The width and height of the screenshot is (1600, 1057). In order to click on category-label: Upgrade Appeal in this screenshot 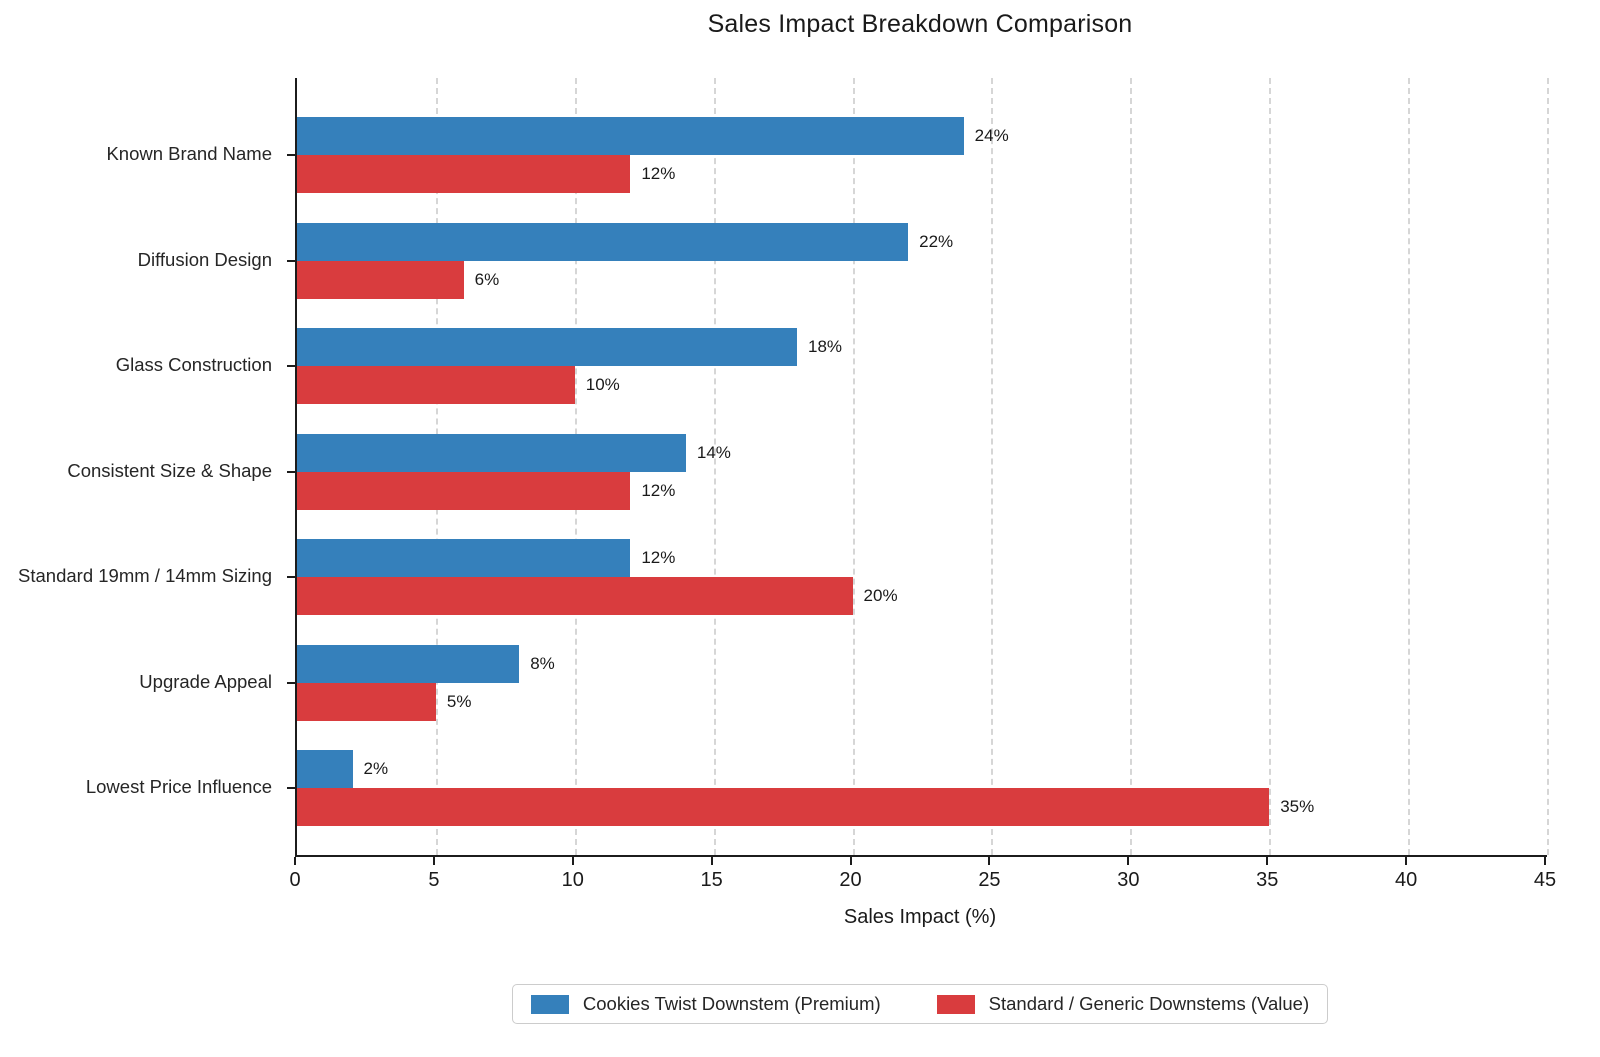, I will do `click(205, 681)`.